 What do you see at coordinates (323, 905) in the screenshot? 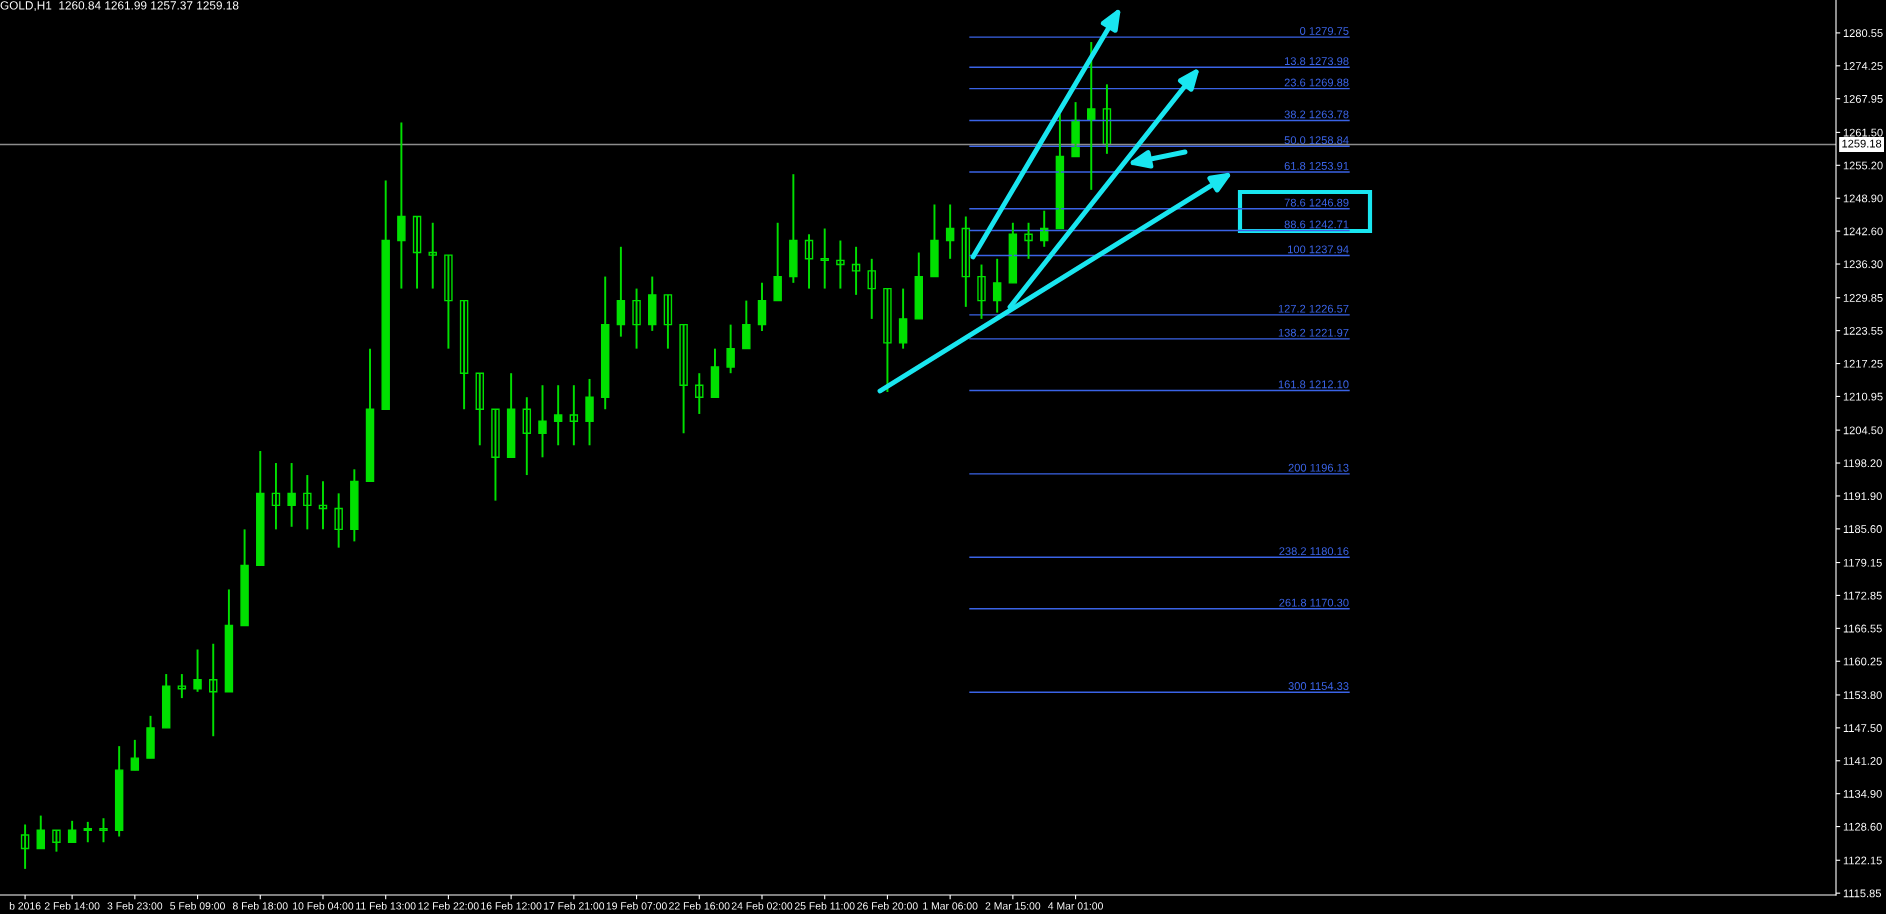
I see `x-tick-label: 10 Feb 04:00` at bounding box center [323, 905].